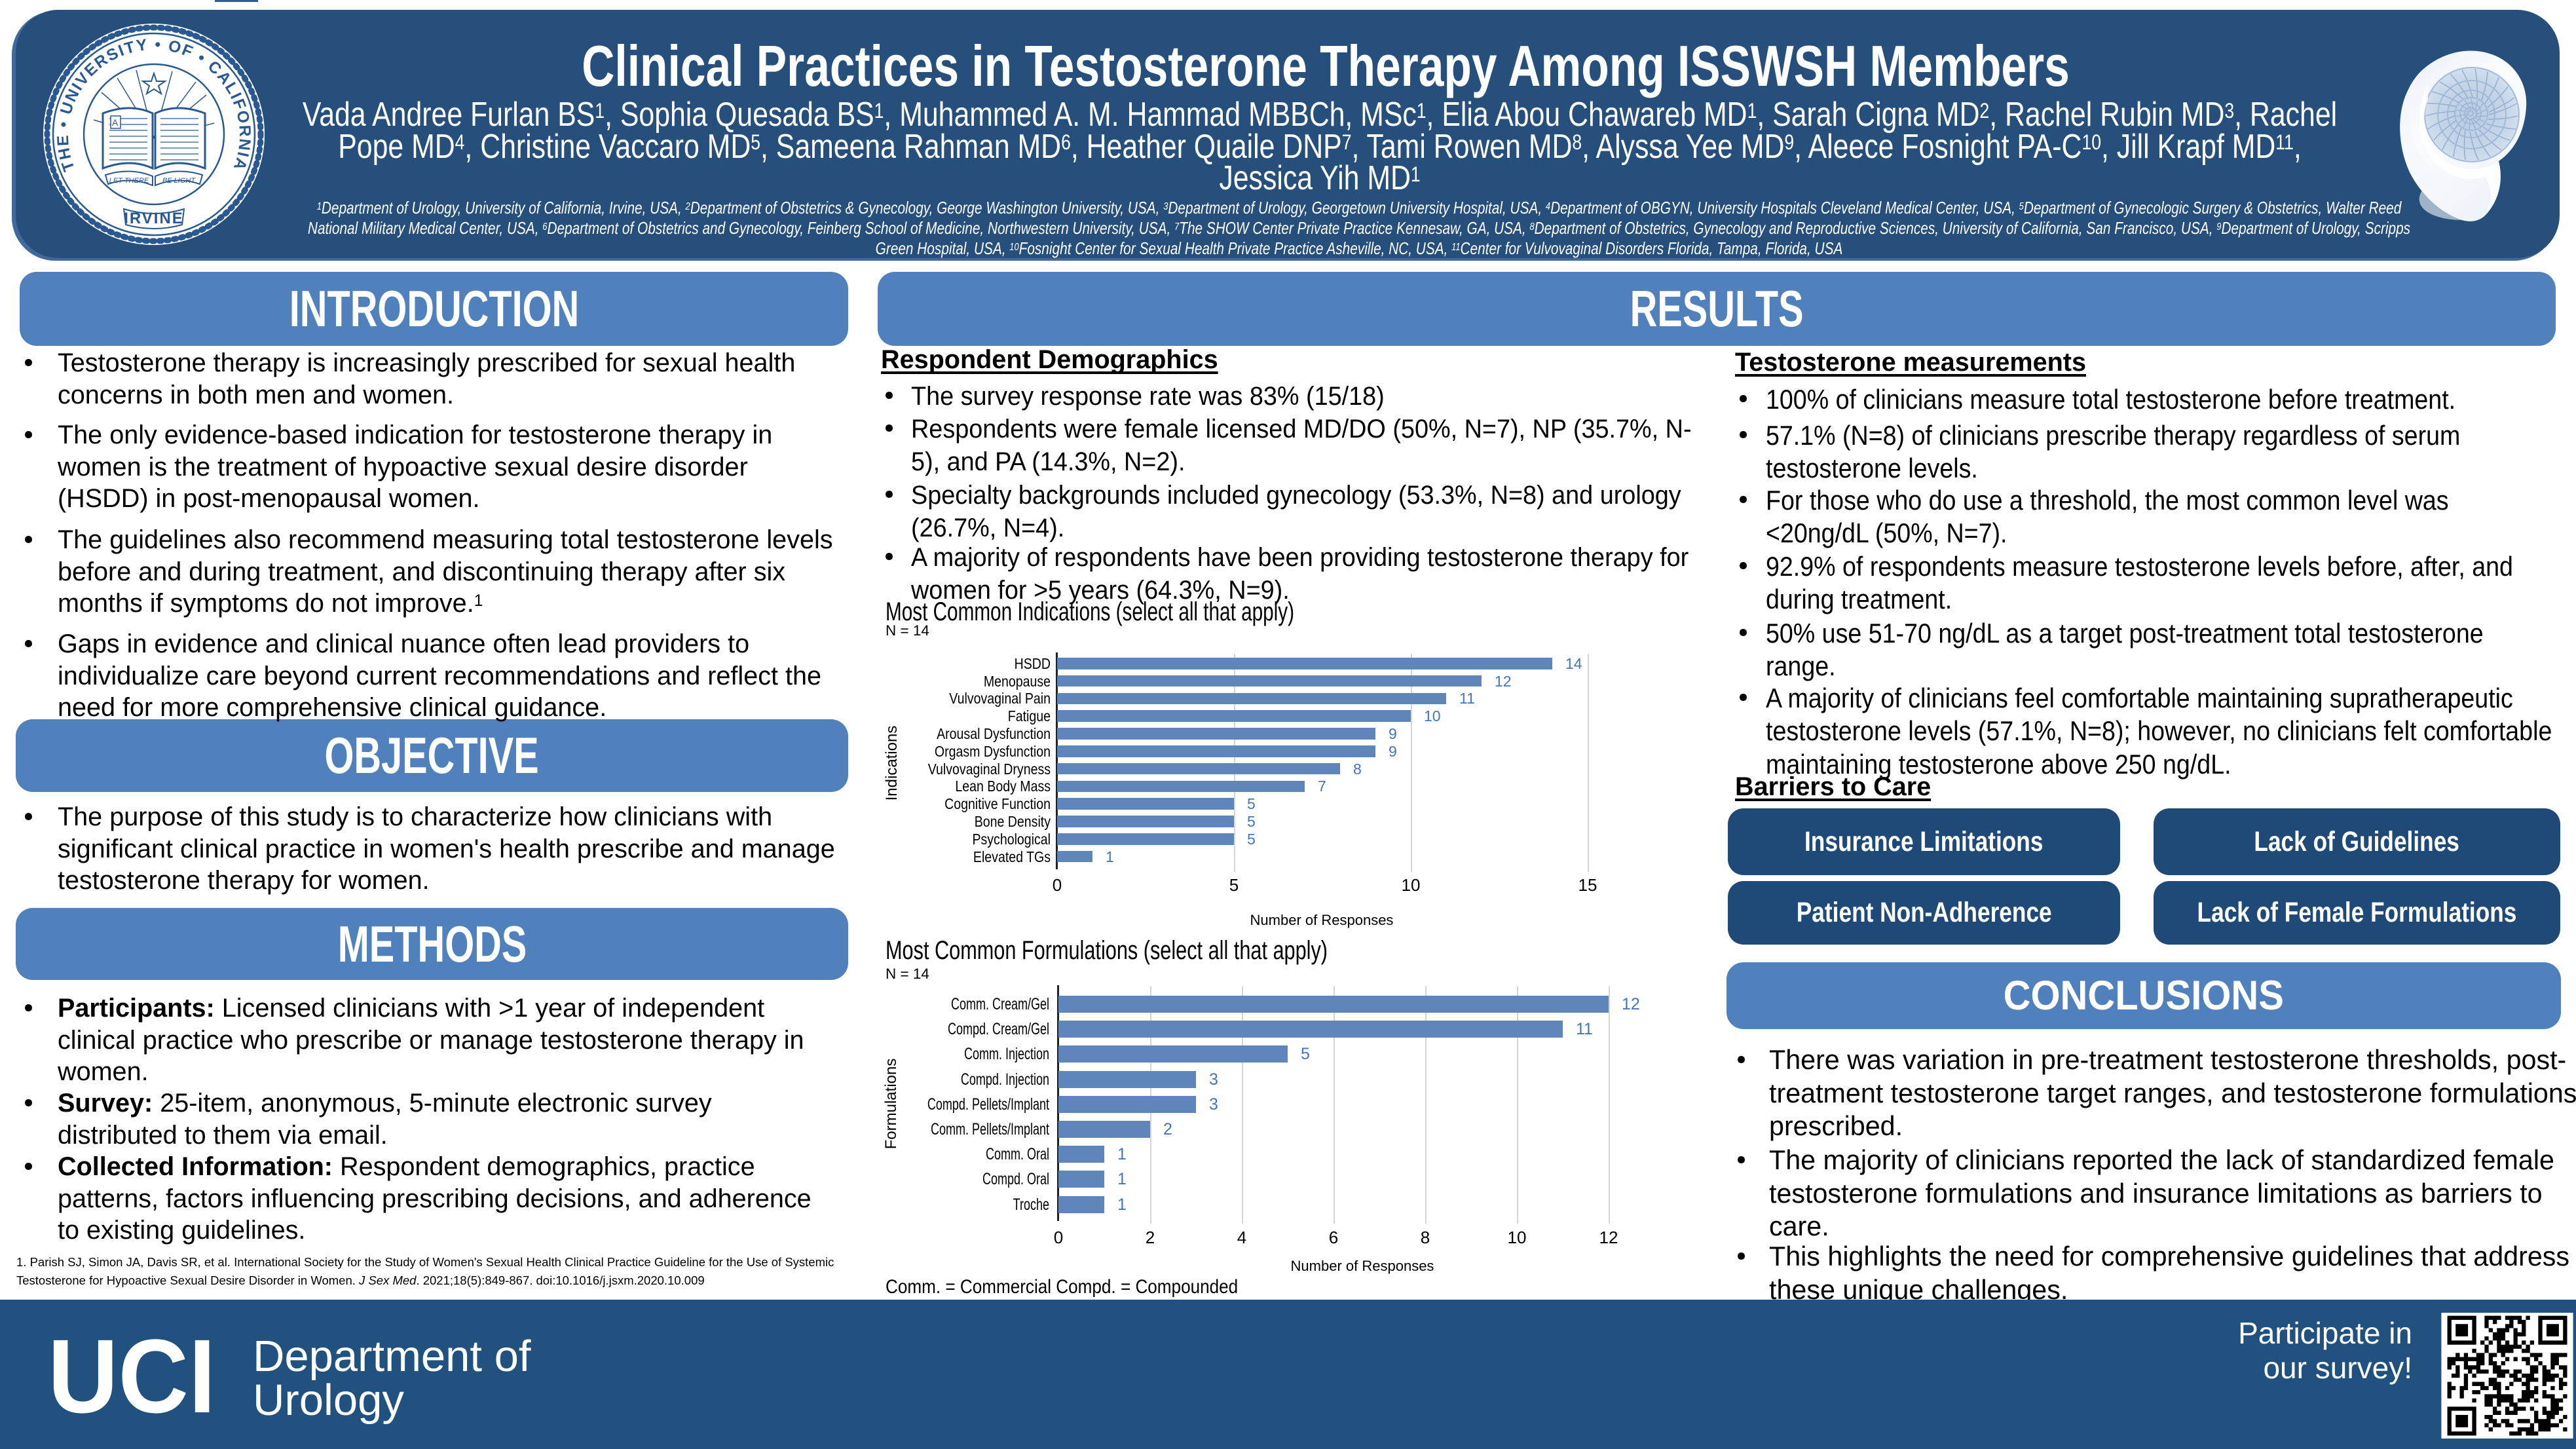 The image size is (2576, 1449). I want to click on svg-text: BE LIGHT, so click(179, 181).